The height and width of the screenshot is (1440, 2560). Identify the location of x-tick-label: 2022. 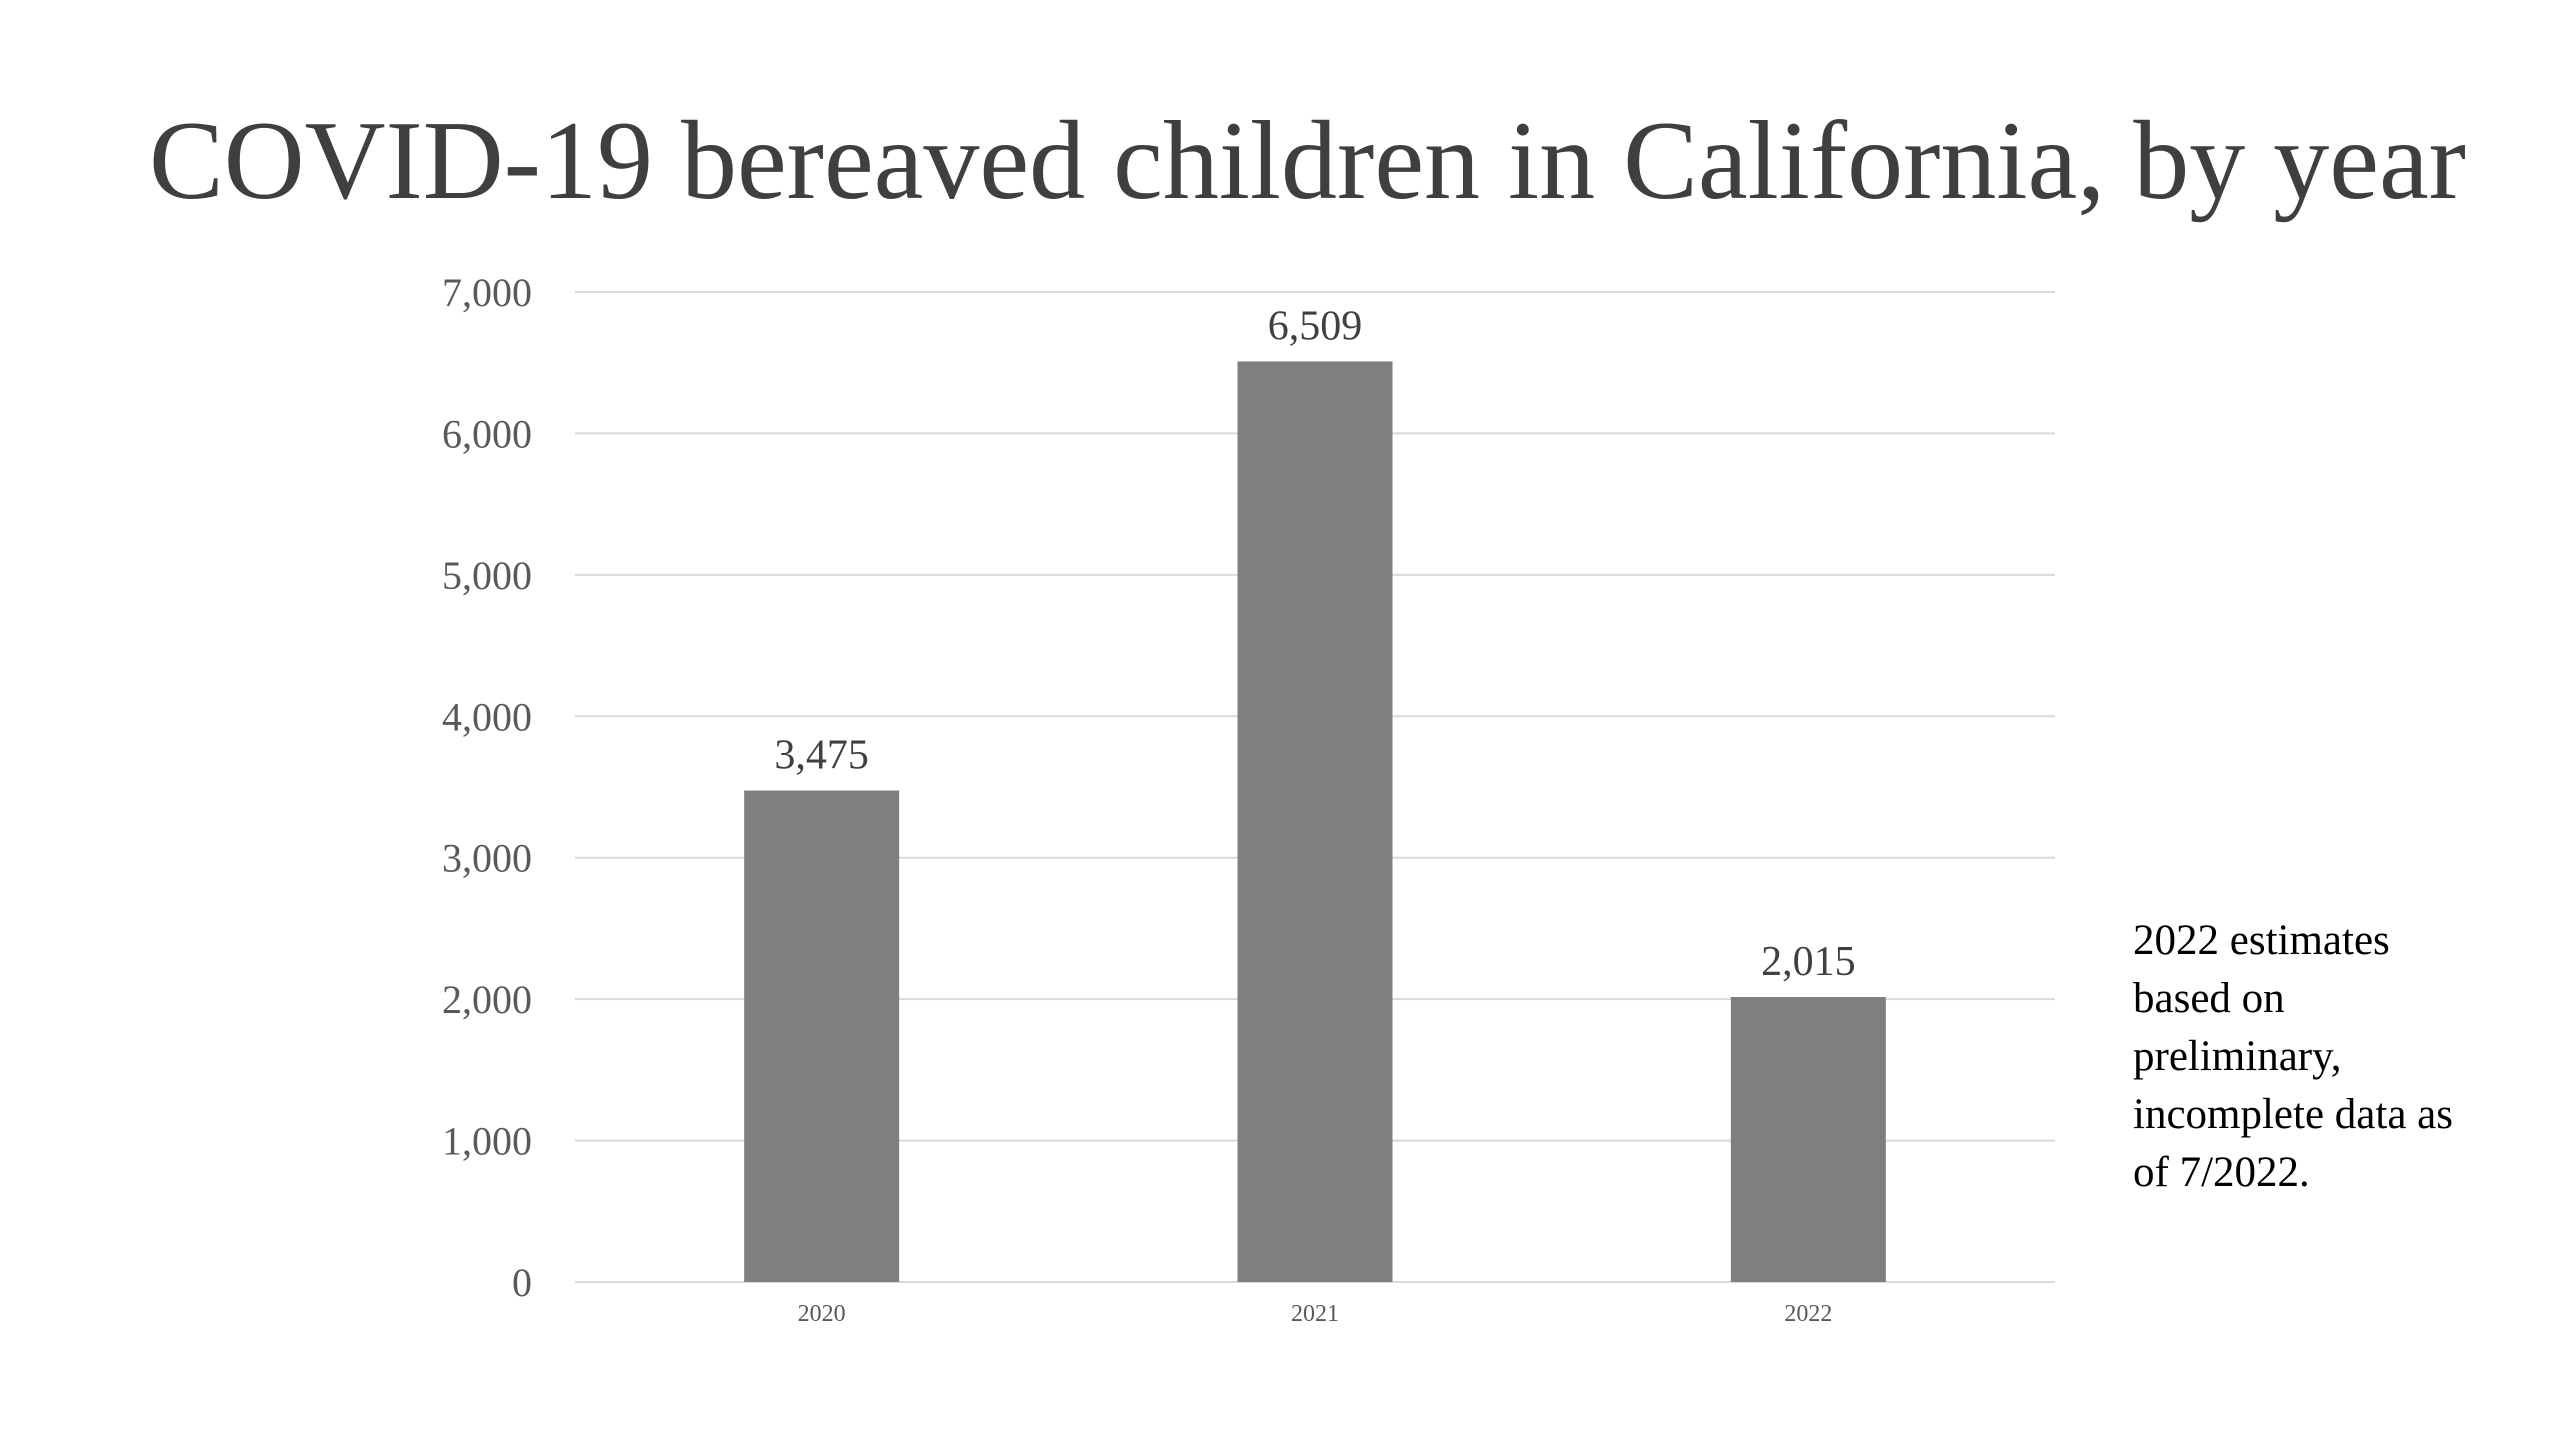
(1808, 1314).